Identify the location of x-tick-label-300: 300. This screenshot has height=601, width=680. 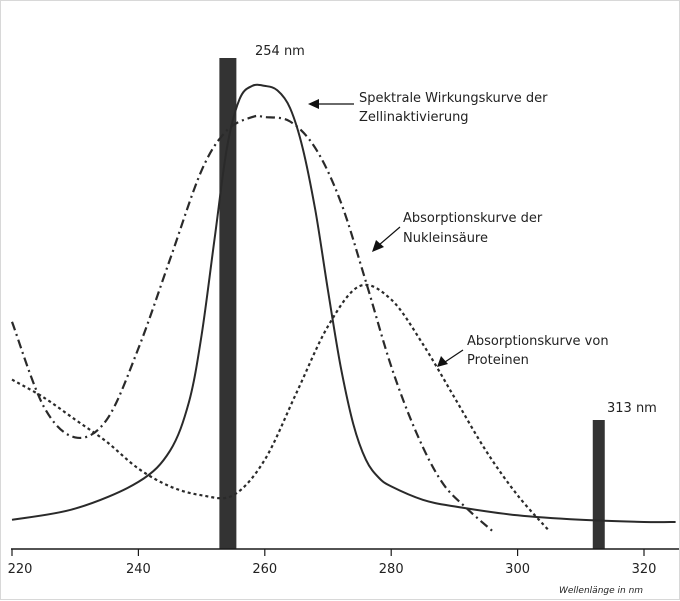
(517, 569).